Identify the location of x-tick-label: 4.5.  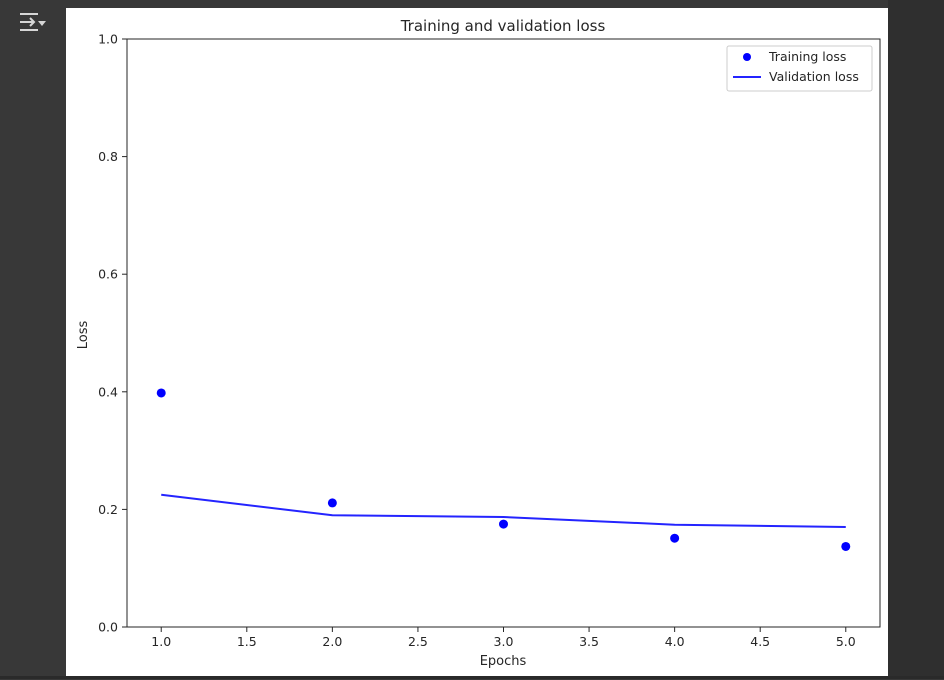
(760, 641).